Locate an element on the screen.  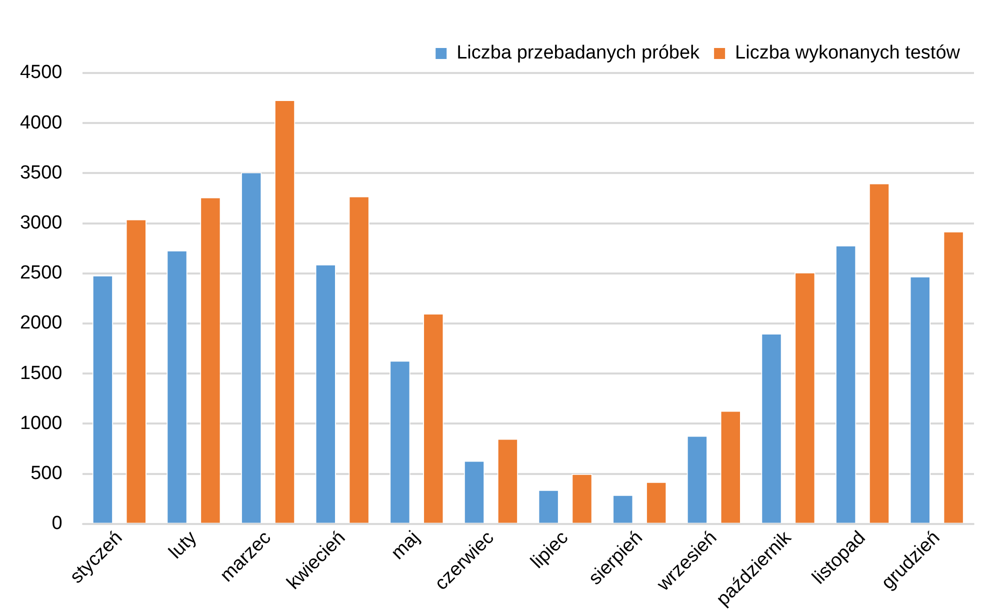
y-tick-label: 2500 is located at coordinates (41, 273).